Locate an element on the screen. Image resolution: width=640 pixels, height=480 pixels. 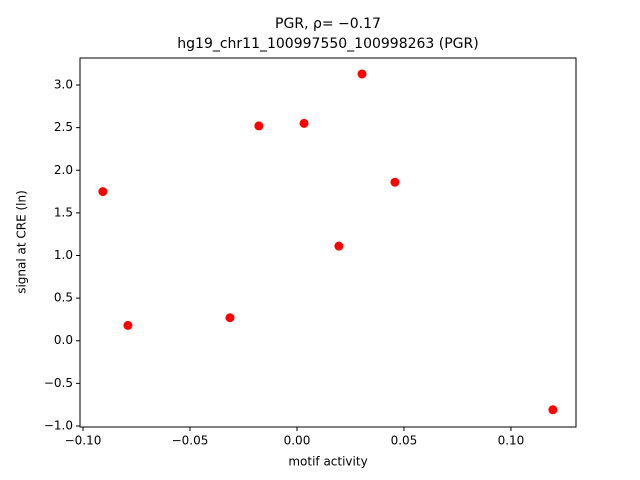
y-tick-label: 0.0 is located at coordinates (63, 340).